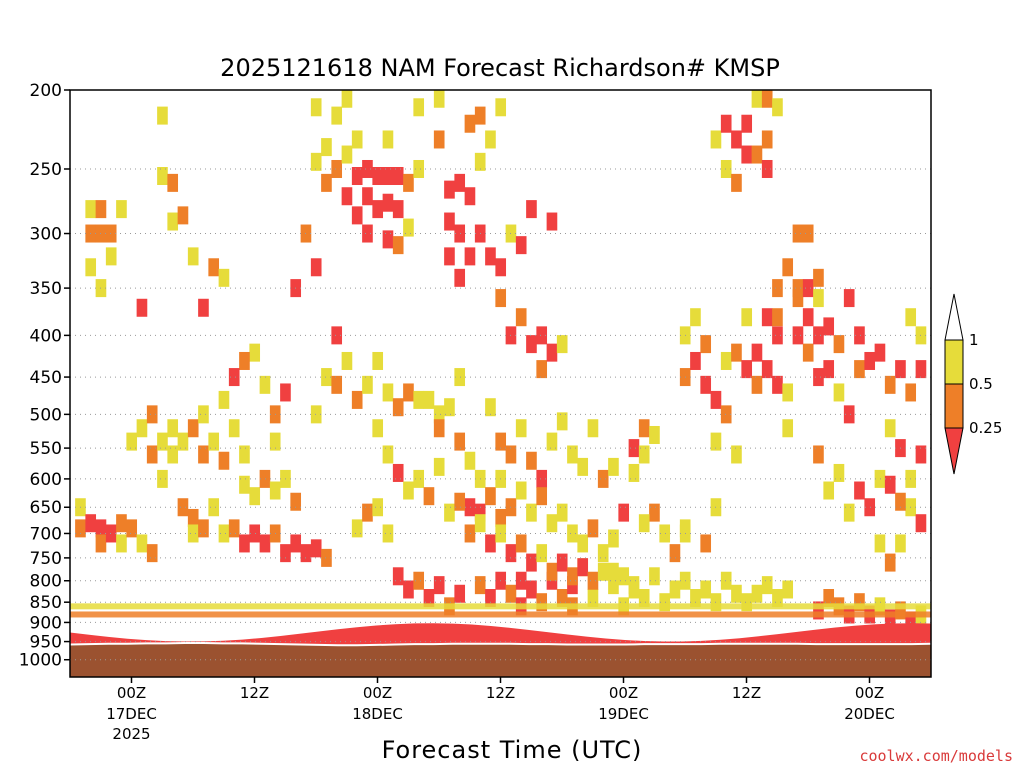 This screenshot has height=768, width=1024. What do you see at coordinates (46, 603) in the screenshot?
I see `y-tick-label: 850` at bounding box center [46, 603].